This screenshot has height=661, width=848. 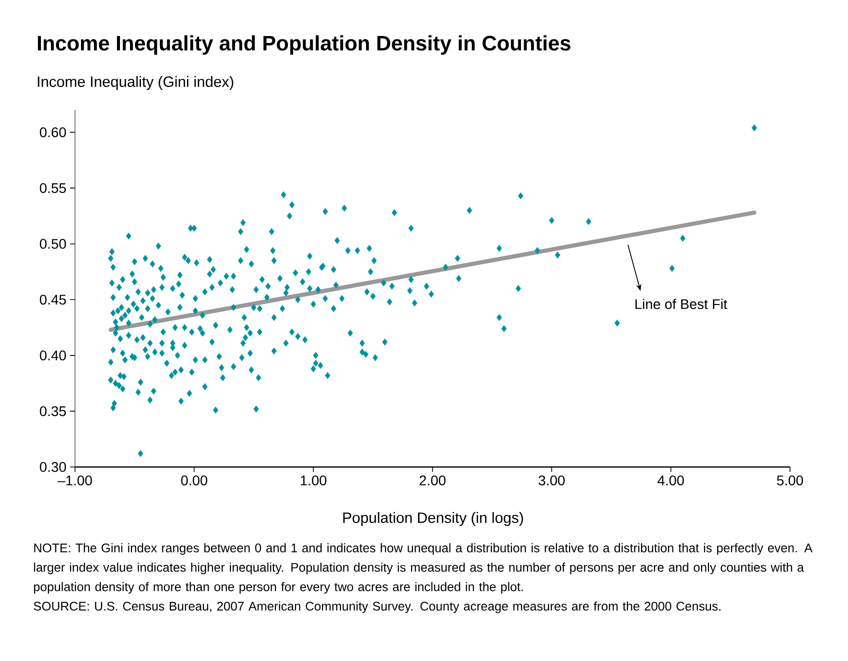 What do you see at coordinates (53, 355) in the screenshot?
I see `y-tick-label: 0.40` at bounding box center [53, 355].